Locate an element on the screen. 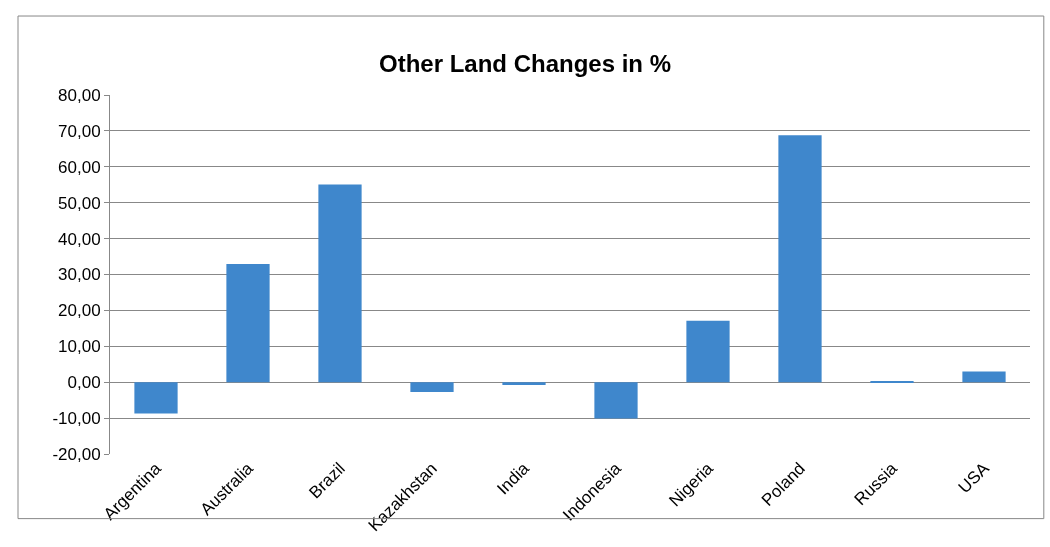  y-tick-label: 10,00 is located at coordinates (79, 347).